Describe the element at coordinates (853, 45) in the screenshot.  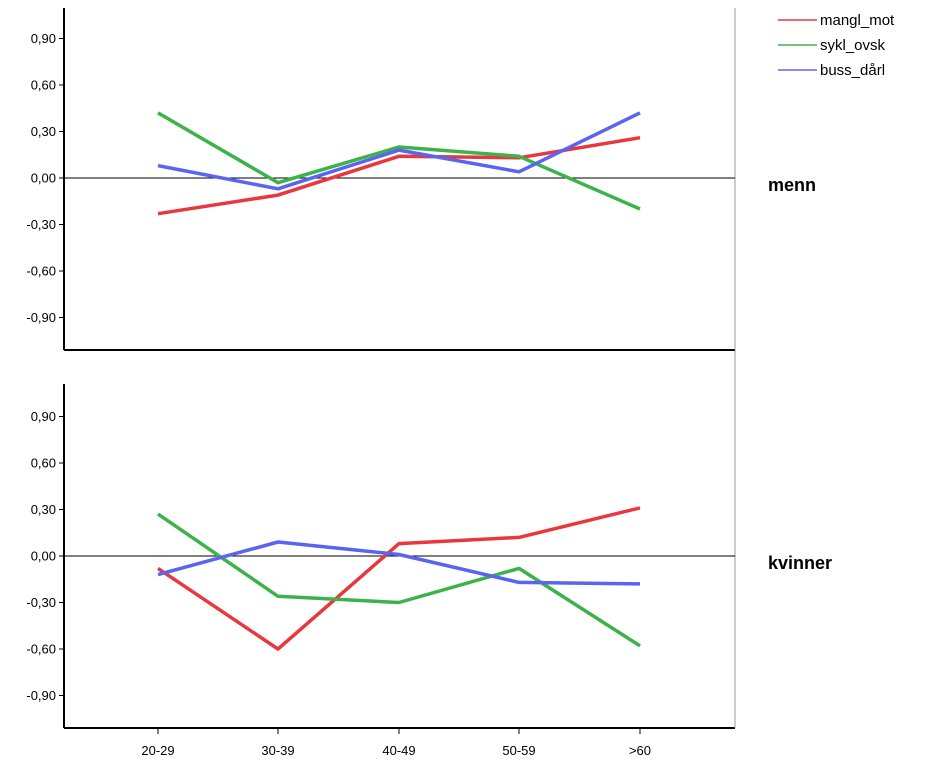
I see `legend-label: sykl_ovsk` at that location.